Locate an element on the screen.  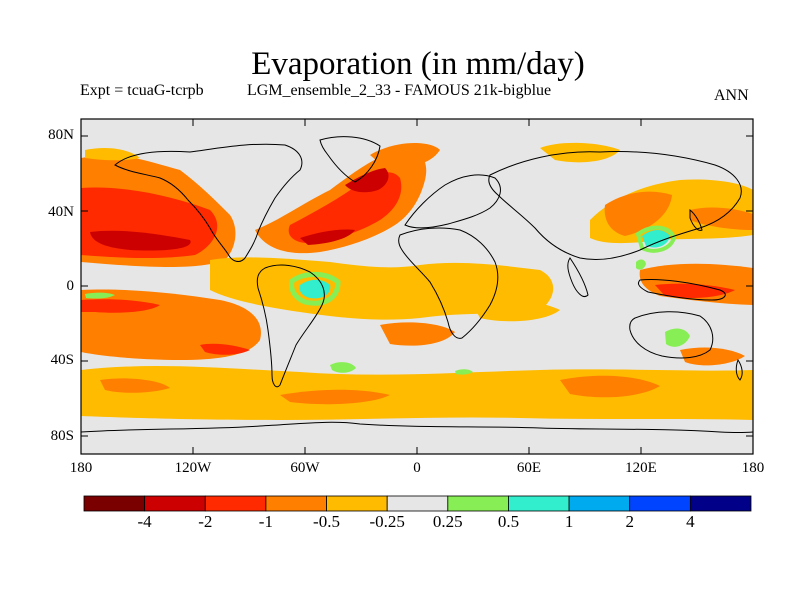
lon-label-60e: 60E is located at coordinates (529, 468).